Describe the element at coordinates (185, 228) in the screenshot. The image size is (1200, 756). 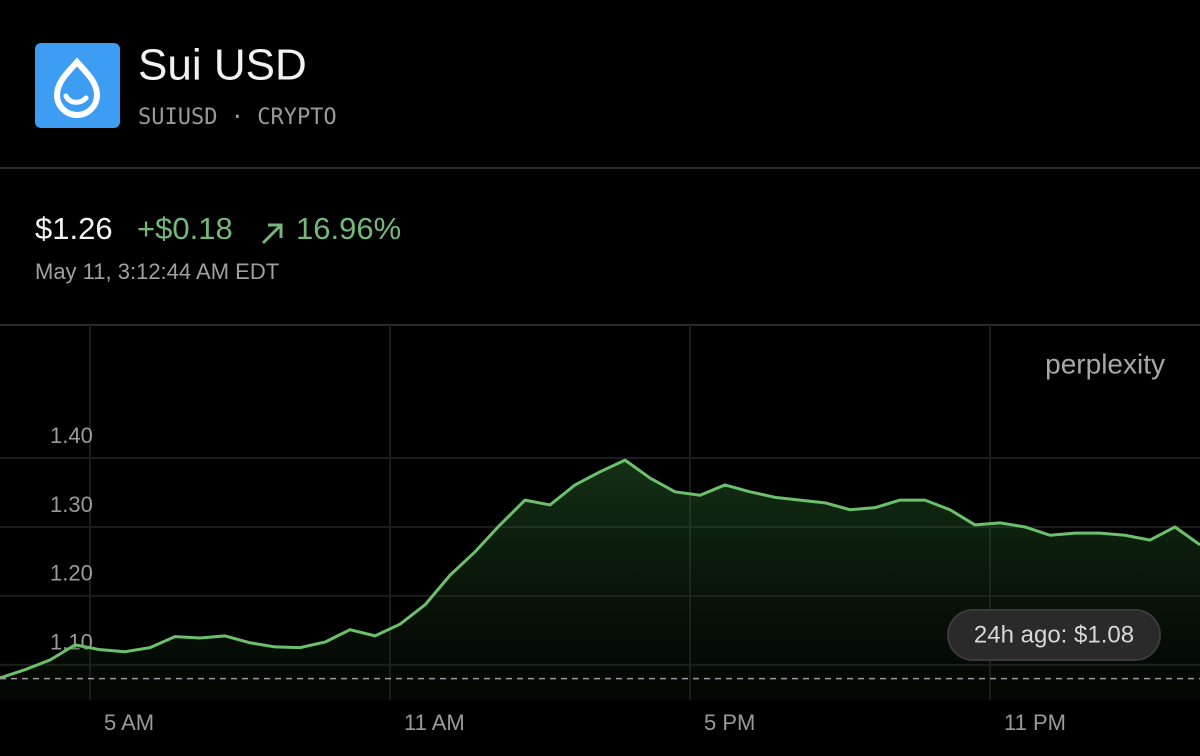
I see `change: +$0.18` at that location.